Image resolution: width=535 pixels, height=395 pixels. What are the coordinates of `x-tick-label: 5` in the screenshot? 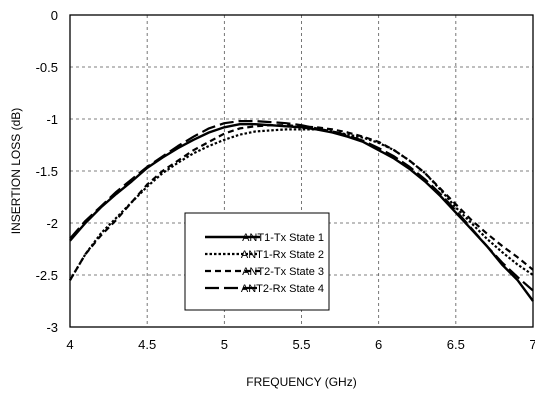 It's located at (224, 344).